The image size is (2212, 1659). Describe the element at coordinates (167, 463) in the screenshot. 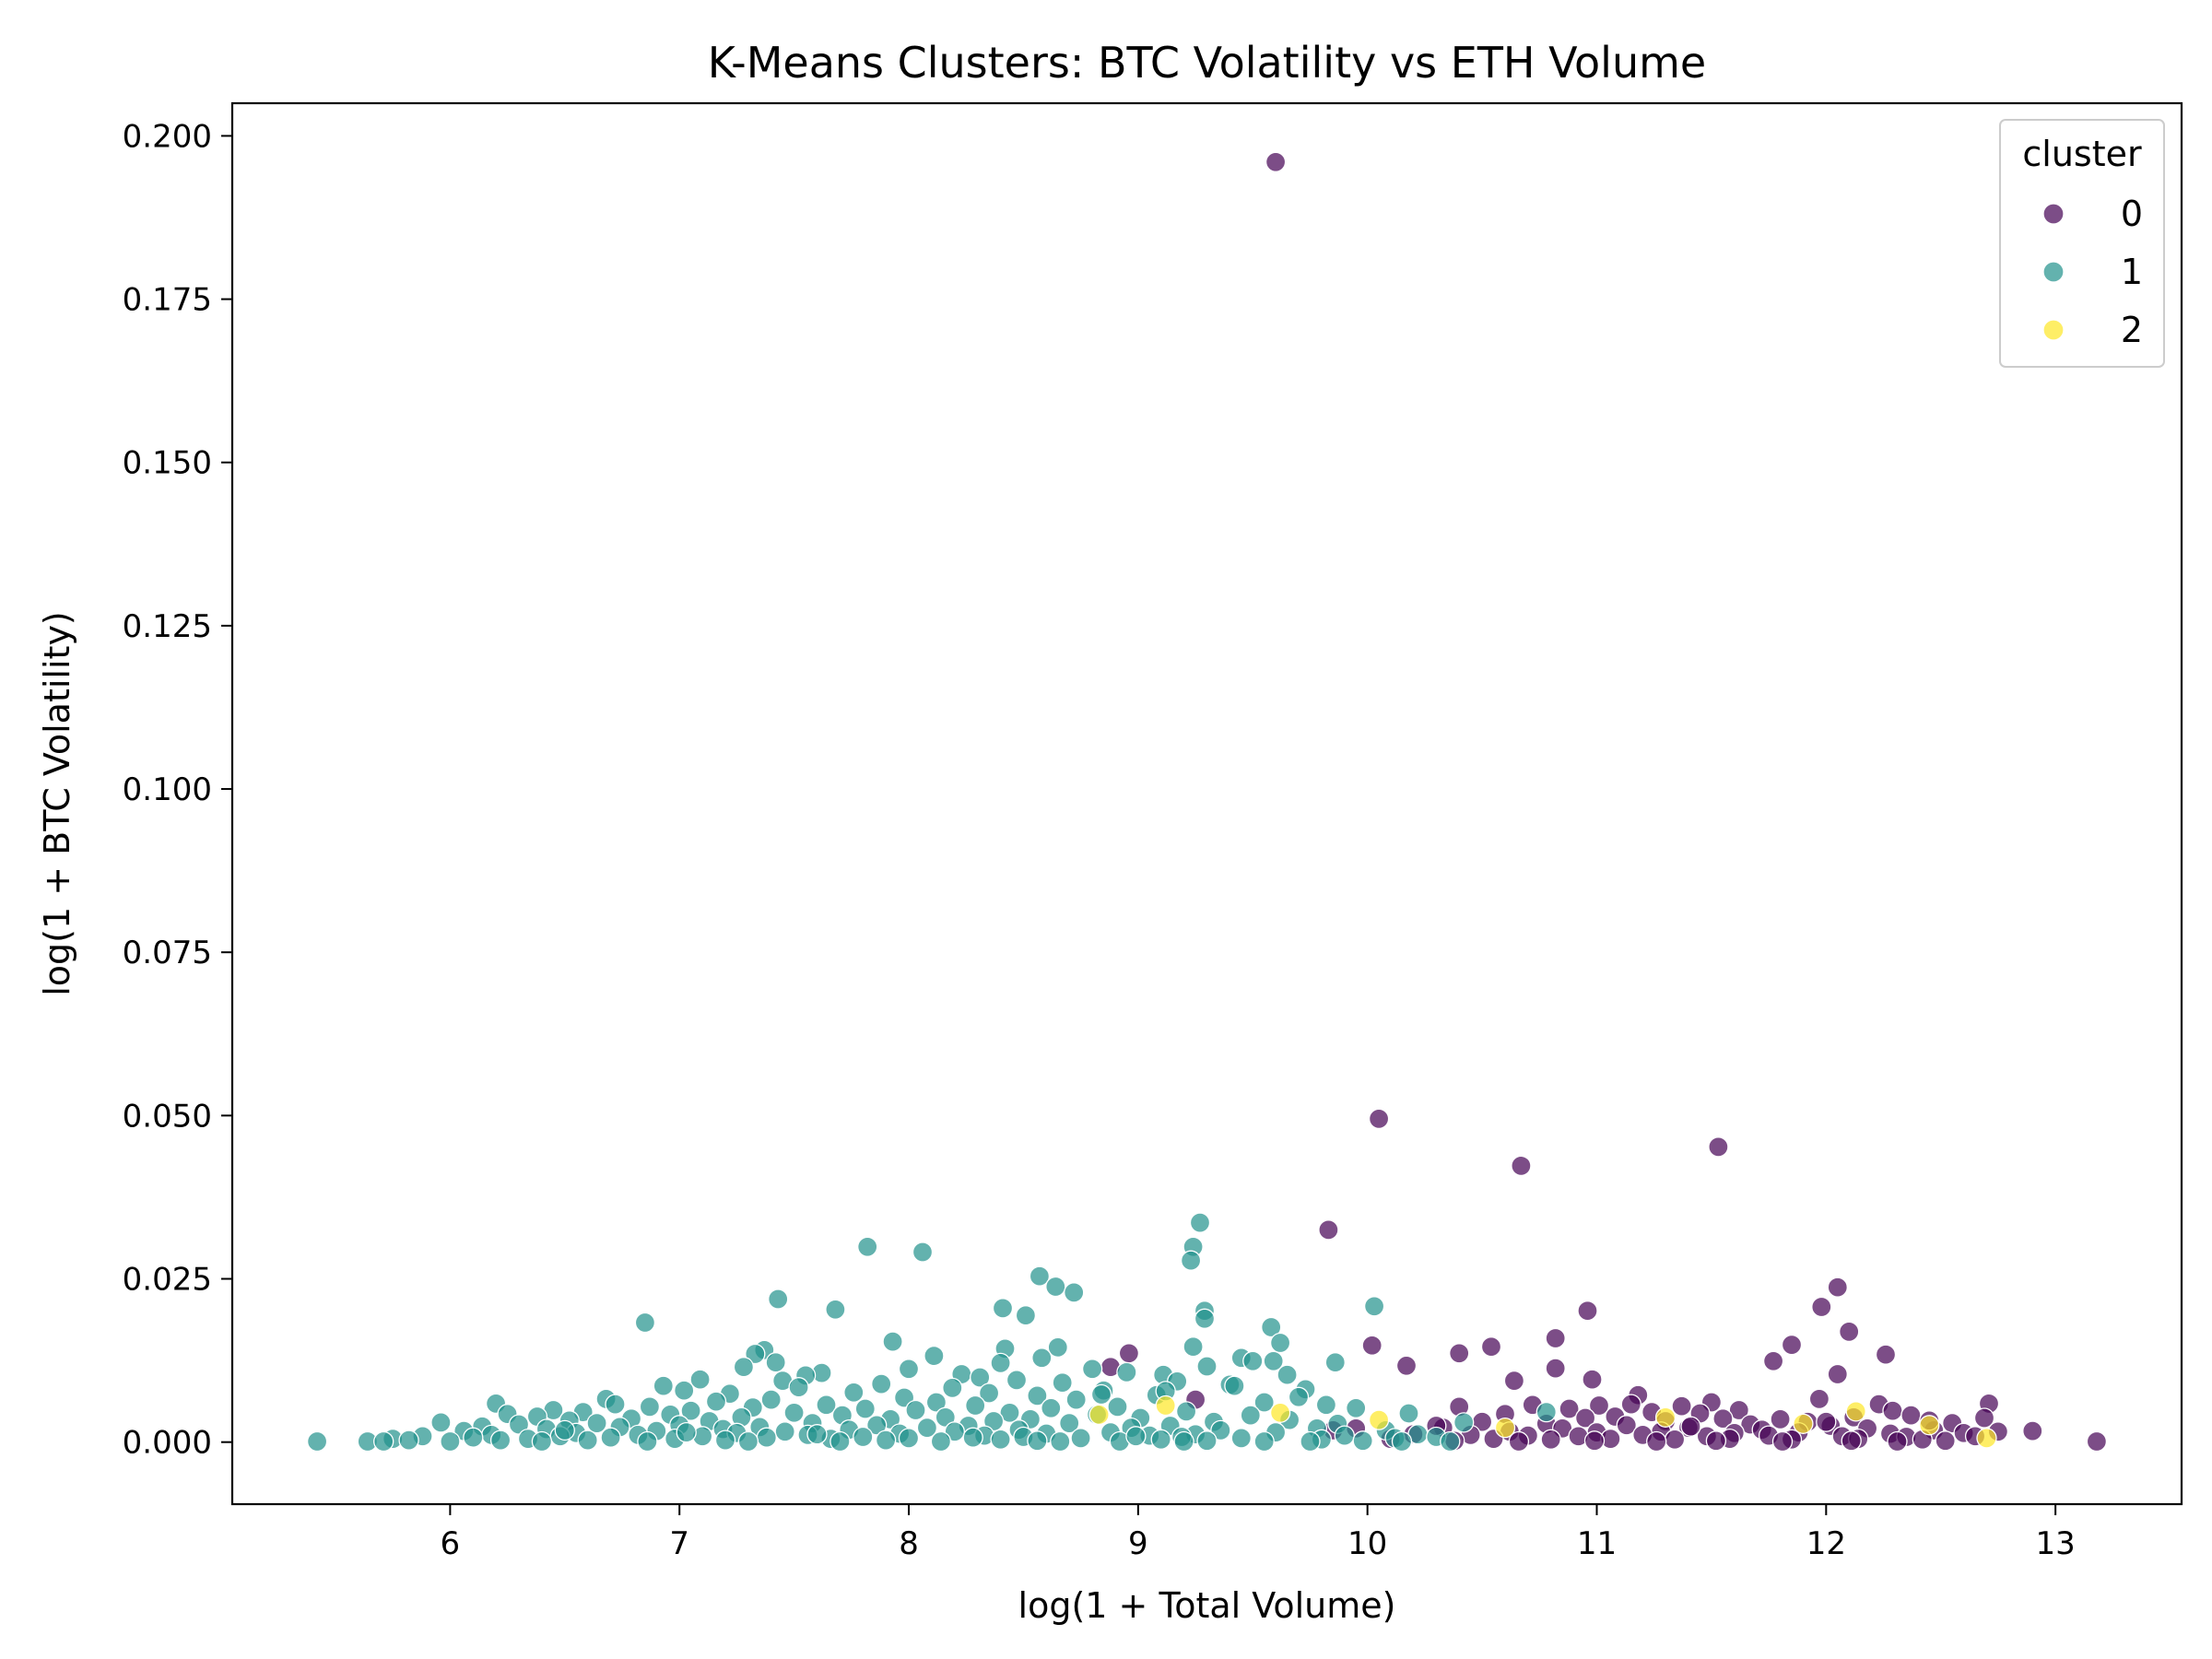

I see `y-tick-label: 0.150` at that location.